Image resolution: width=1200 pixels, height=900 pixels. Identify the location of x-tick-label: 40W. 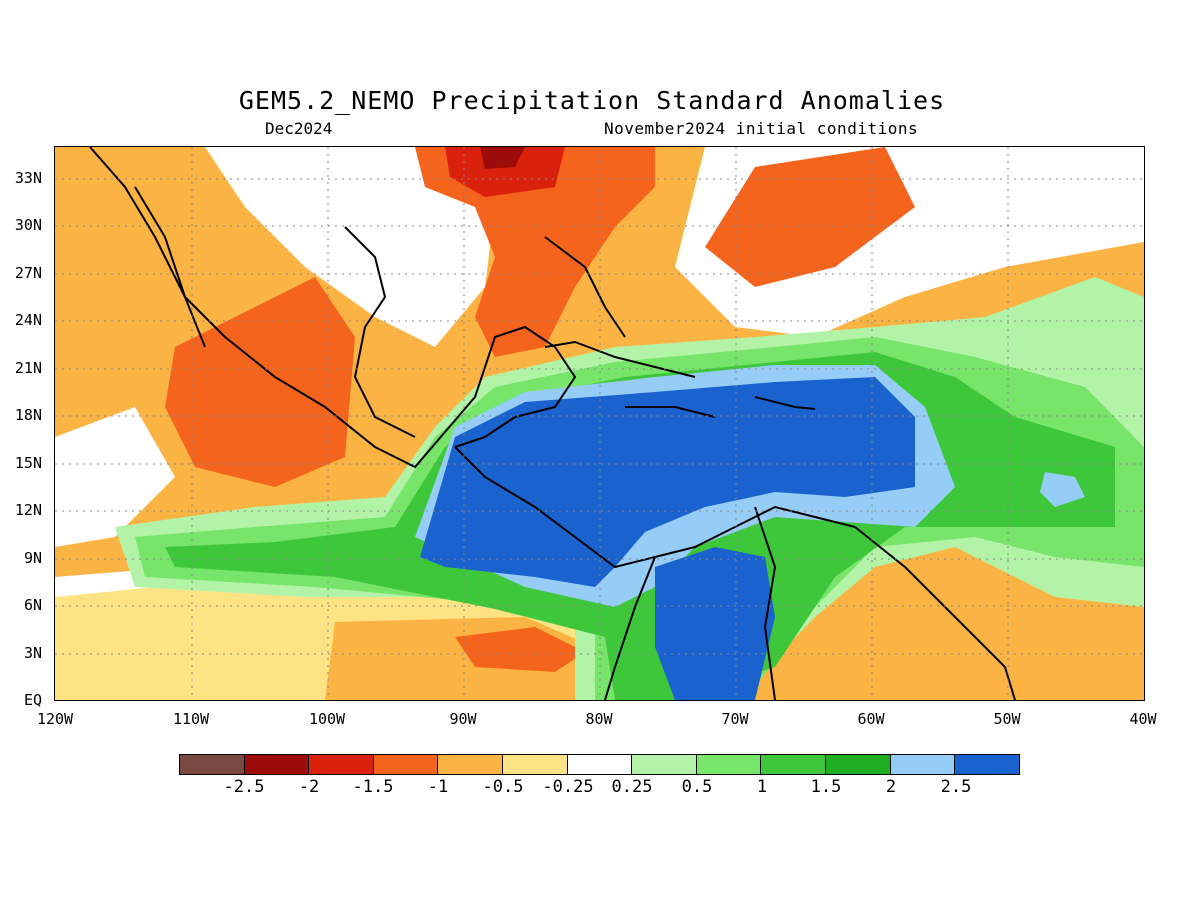
(1143, 719).